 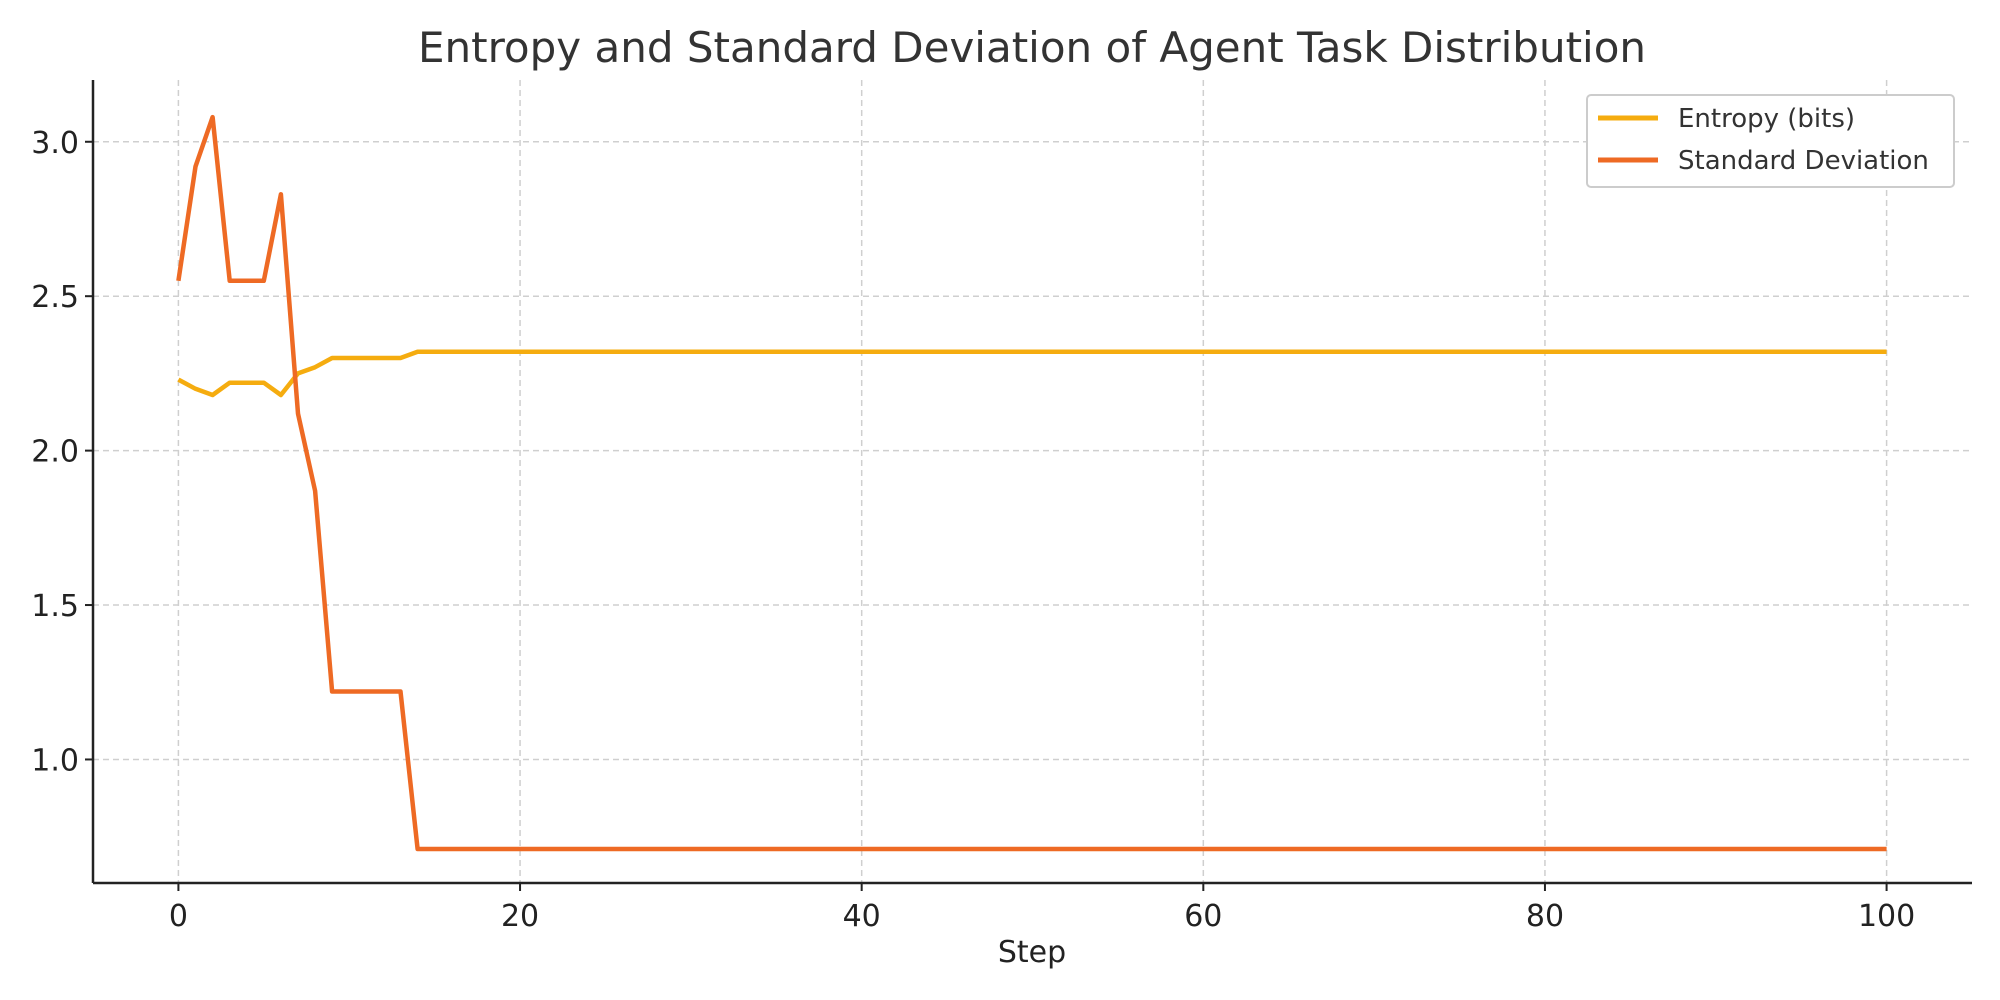 I want to click on series-line-entropy-bits, so click(x=1032, y=373).